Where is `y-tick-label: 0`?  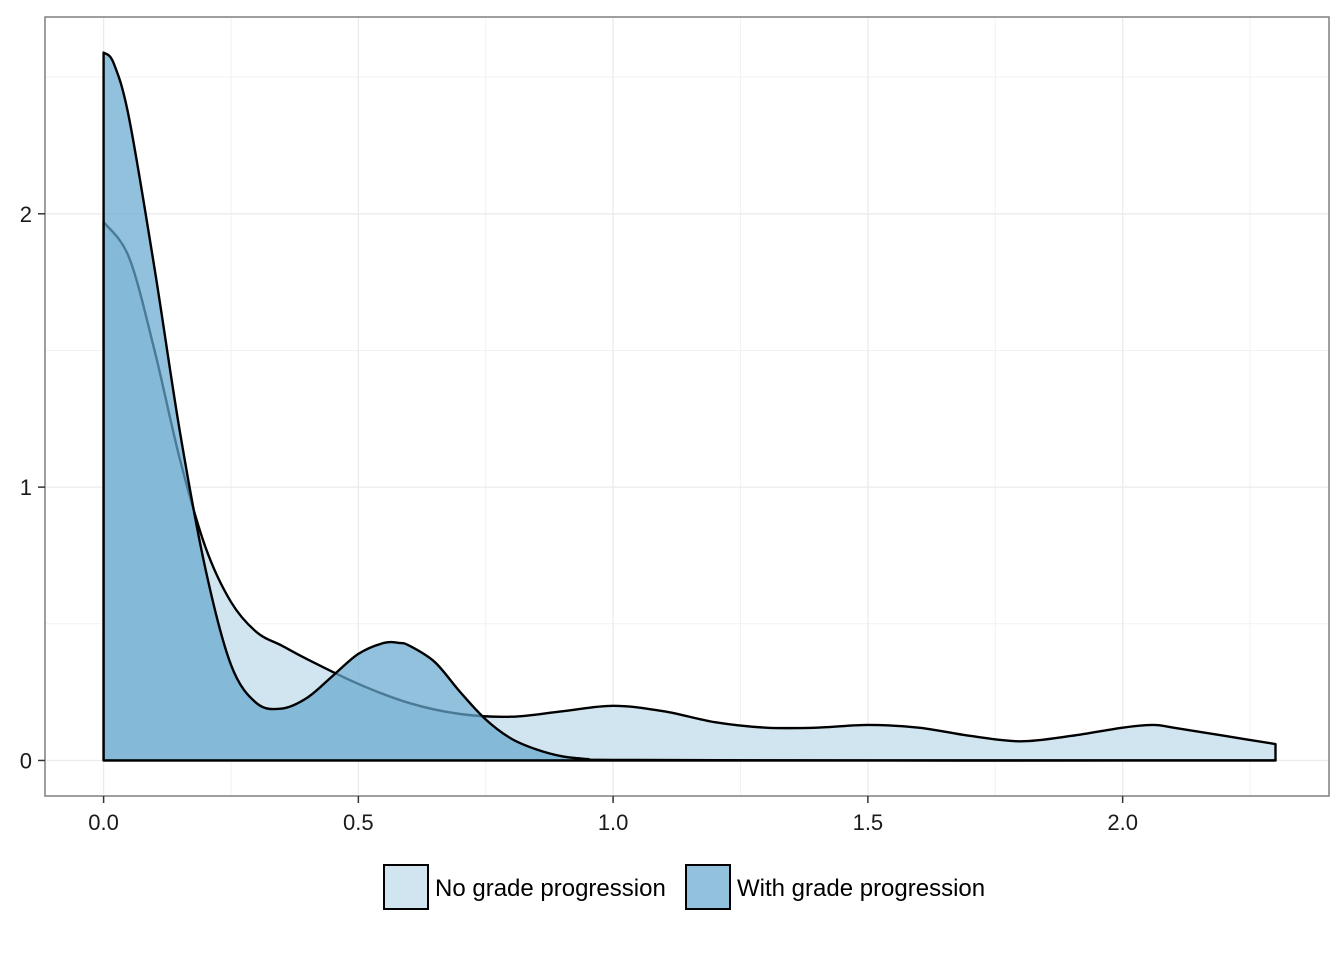
y-tick-label: 0 is located at coordinates (26, 760).